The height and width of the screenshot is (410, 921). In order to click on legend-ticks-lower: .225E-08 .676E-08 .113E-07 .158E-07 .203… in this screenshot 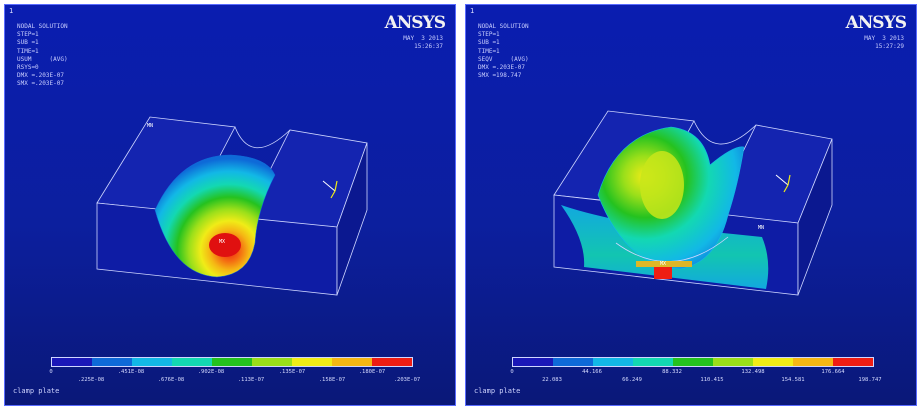, I will do `click(236, 381)`.